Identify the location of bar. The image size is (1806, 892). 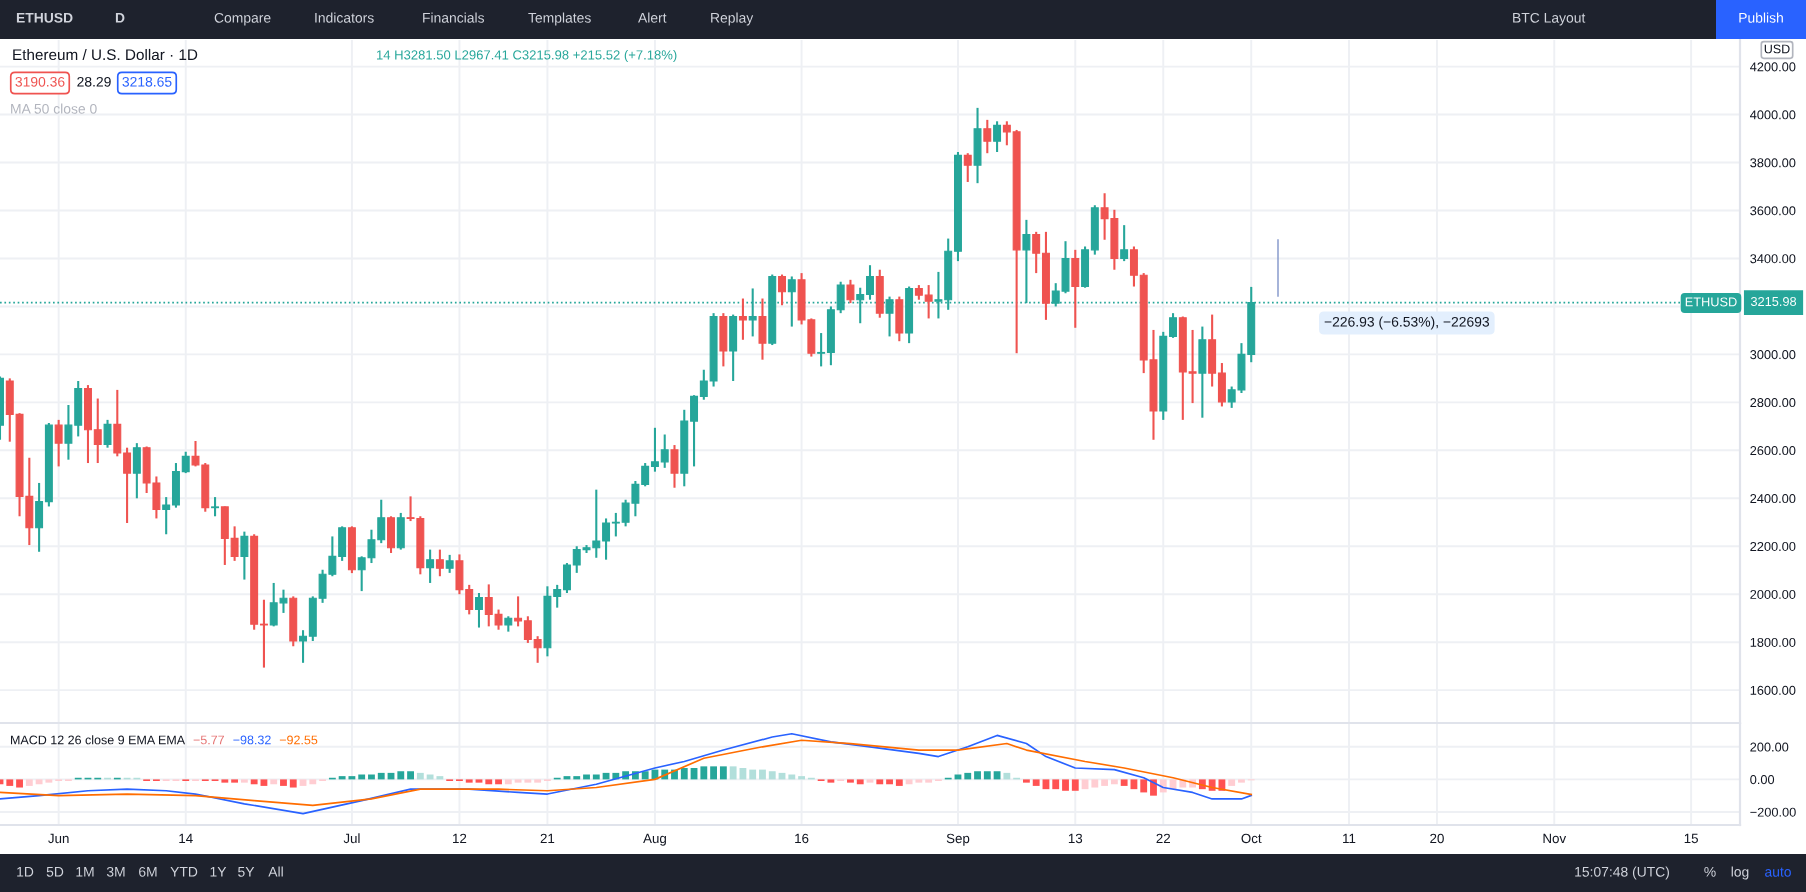
(274, 782).